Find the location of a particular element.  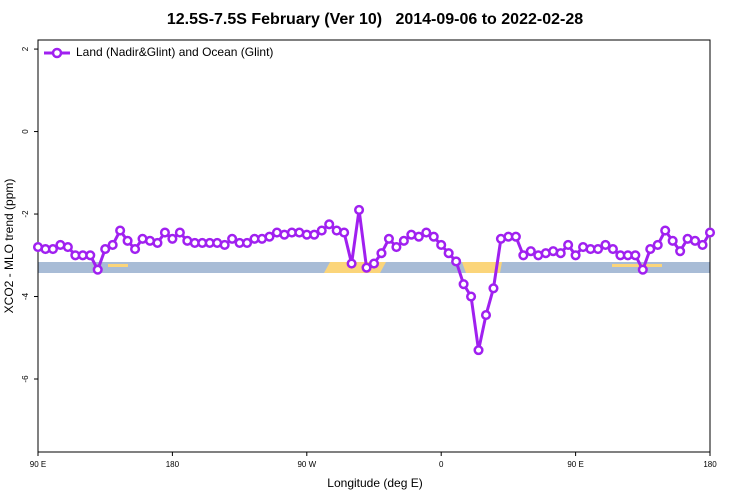

x-tick-label: 90 W is located at coordinates (306, 464).